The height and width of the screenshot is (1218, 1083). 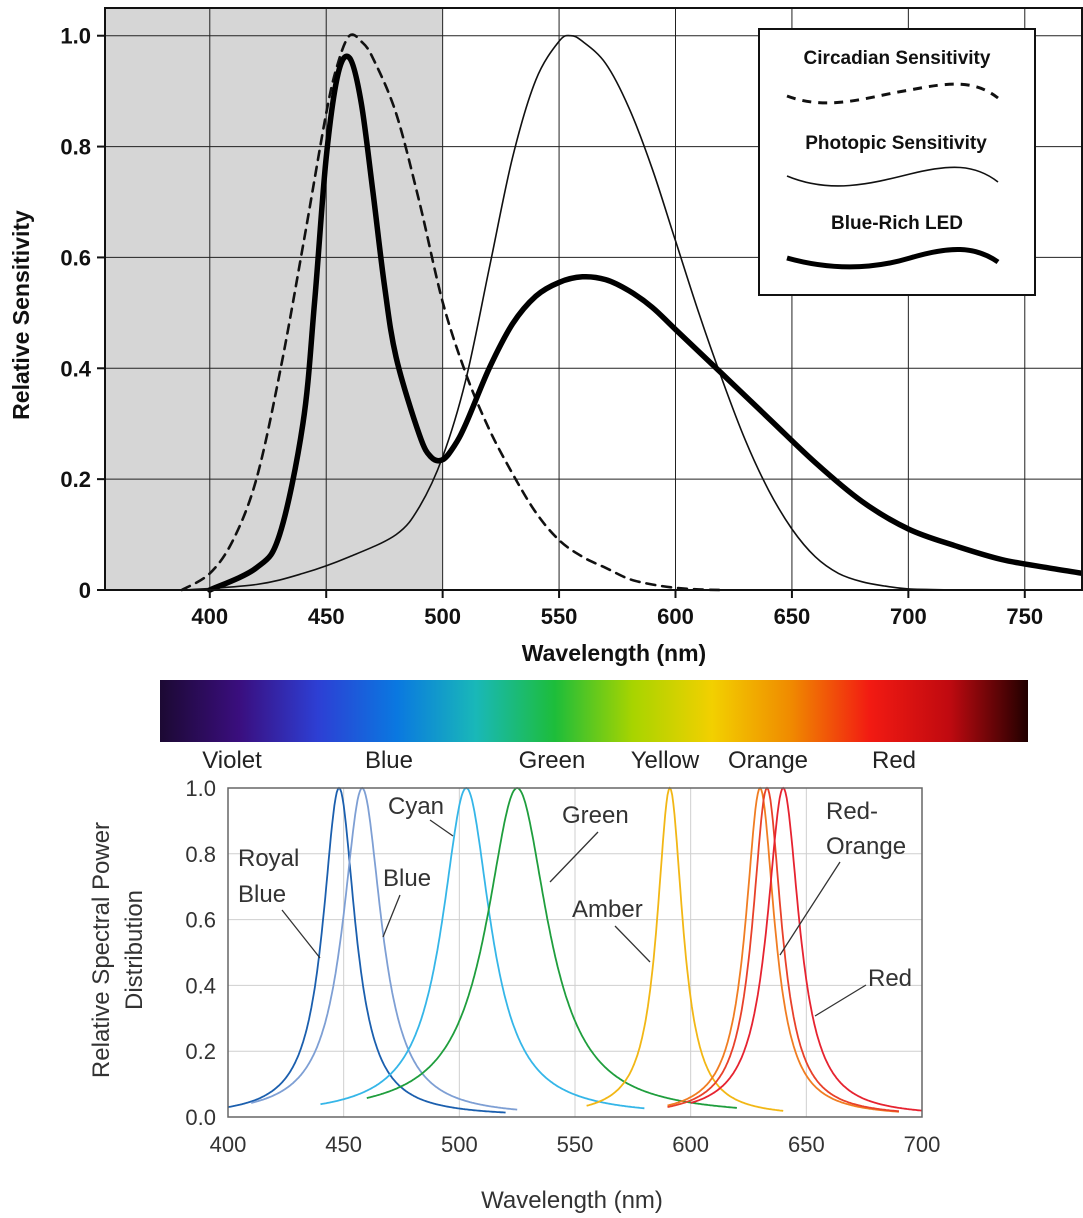 I want to click on spd-cyan, so click(x=482, y=948).